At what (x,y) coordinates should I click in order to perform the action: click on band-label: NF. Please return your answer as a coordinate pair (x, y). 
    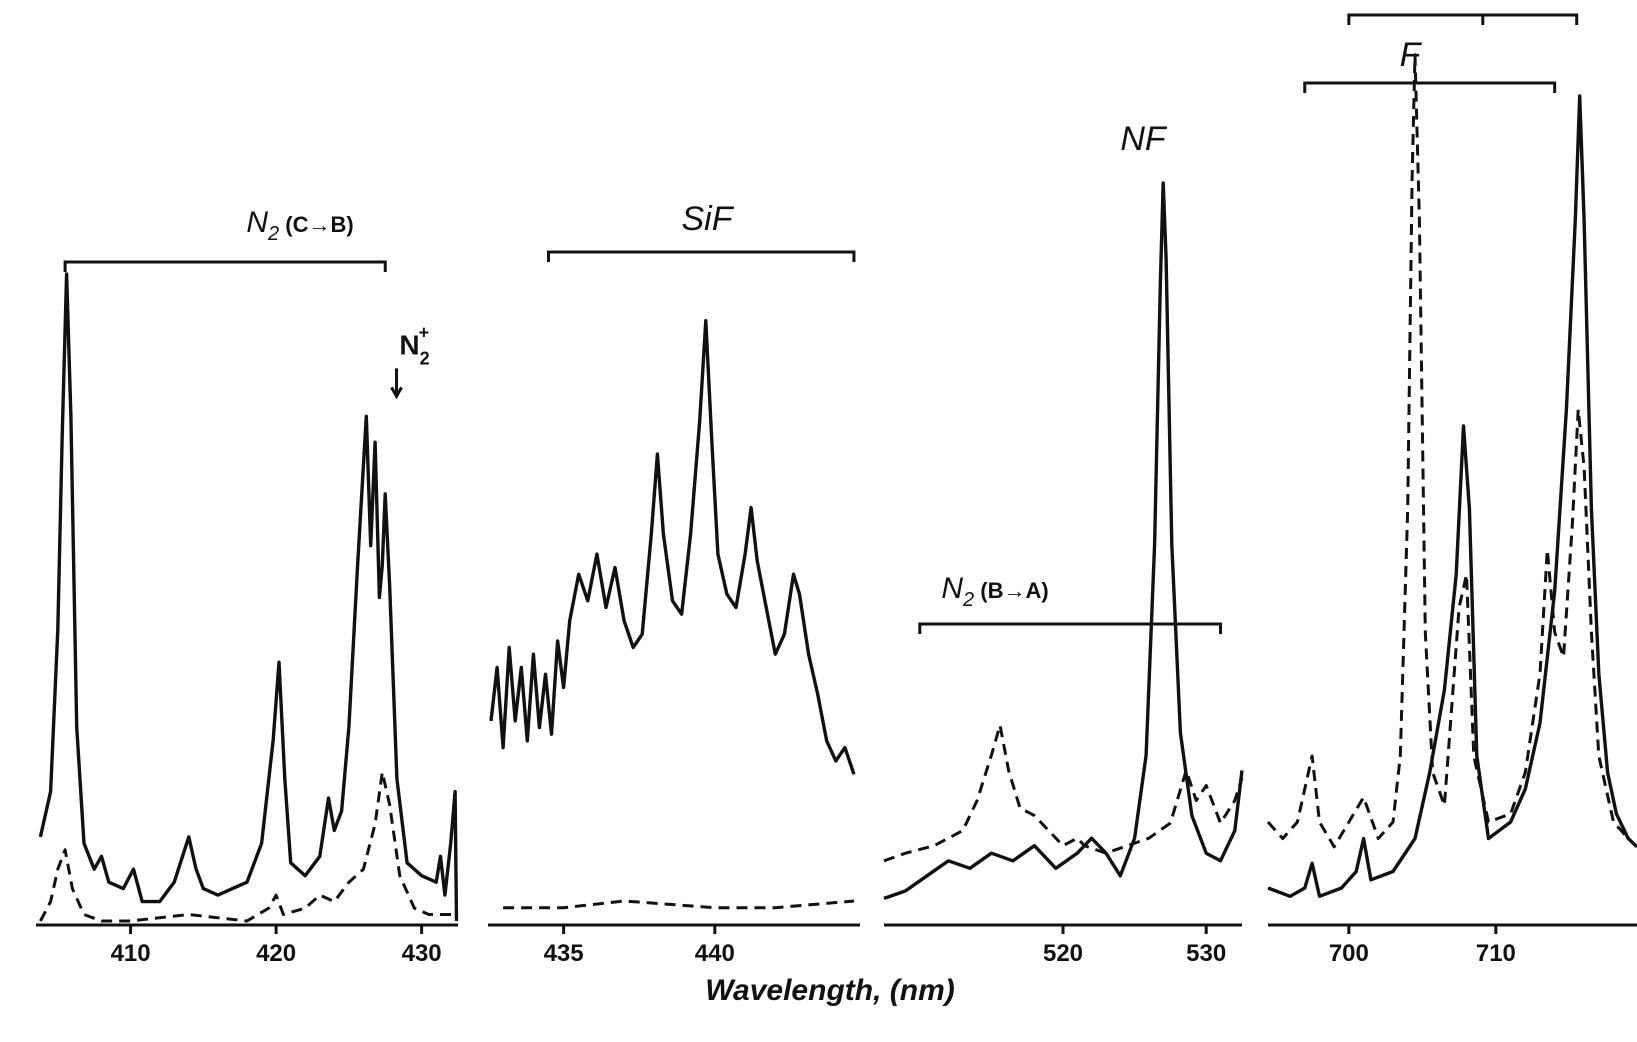
    Looking at the image, I should click on (1144, 139).